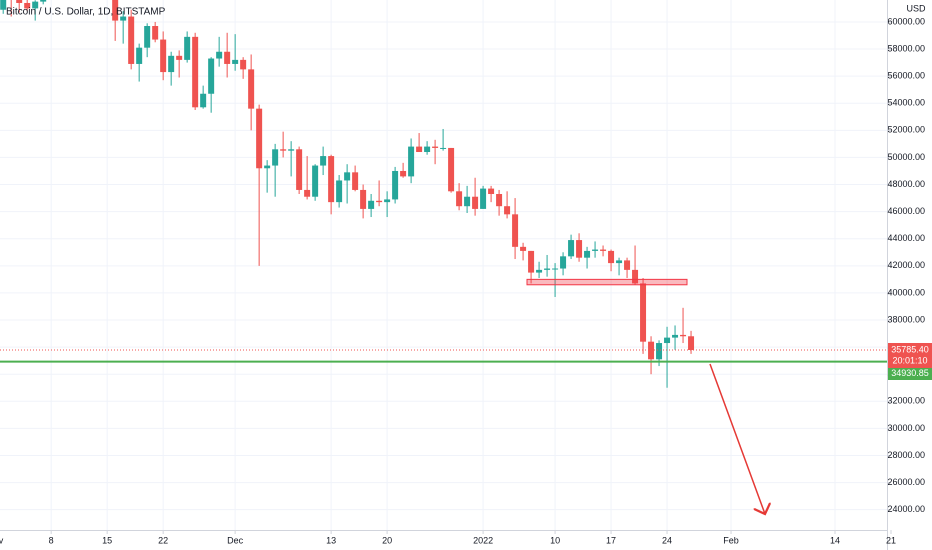 The width and height of the screenshot is (932, 550). What do you see at coordinates (906, 48) in the screenshot?
I see `y-tick-label: 58000.00` at bounding box center [906, 48].